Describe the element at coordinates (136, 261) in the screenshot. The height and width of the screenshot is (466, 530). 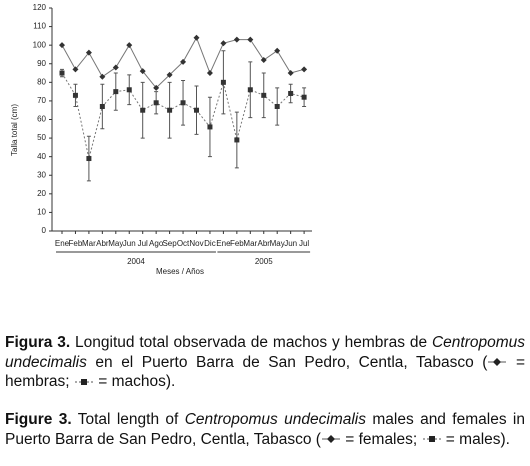
I see `group-label: 2004` at that location.